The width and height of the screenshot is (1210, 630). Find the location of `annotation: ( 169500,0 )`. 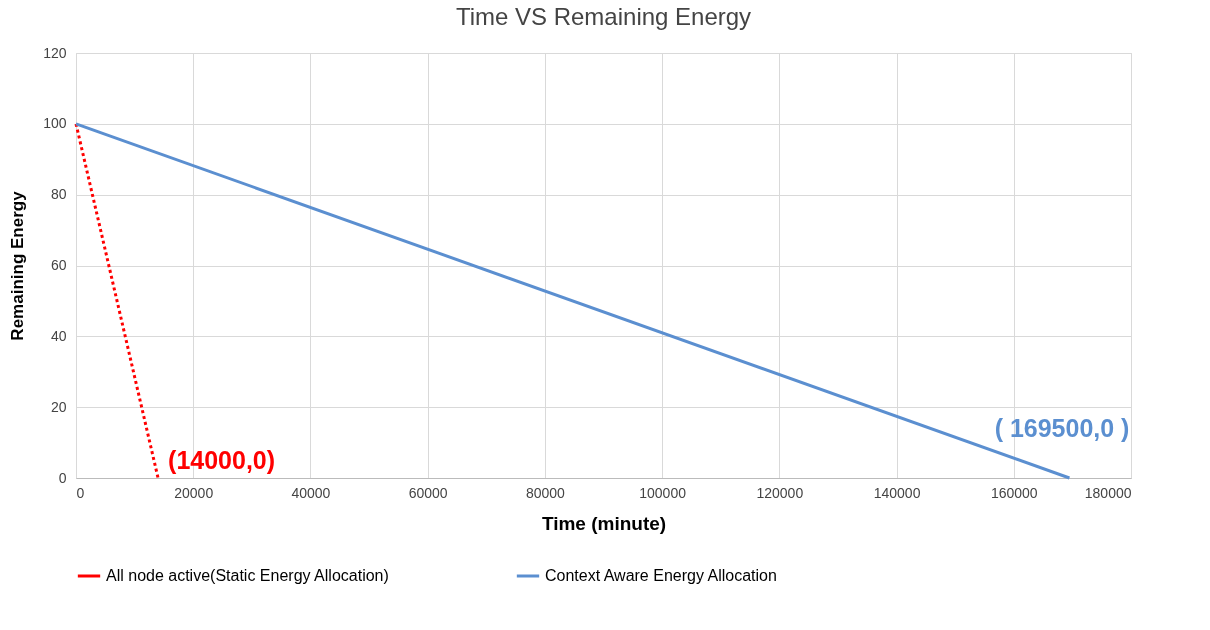

annotation: ( 169500,0 ) is located at coordinates (1062, 428).